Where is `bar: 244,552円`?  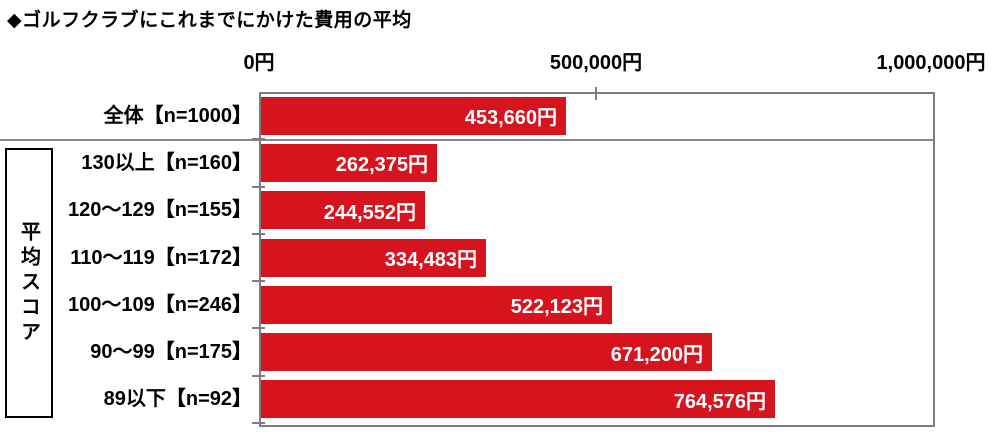 bar: 244,552円 is located at coordinates (343, 210).